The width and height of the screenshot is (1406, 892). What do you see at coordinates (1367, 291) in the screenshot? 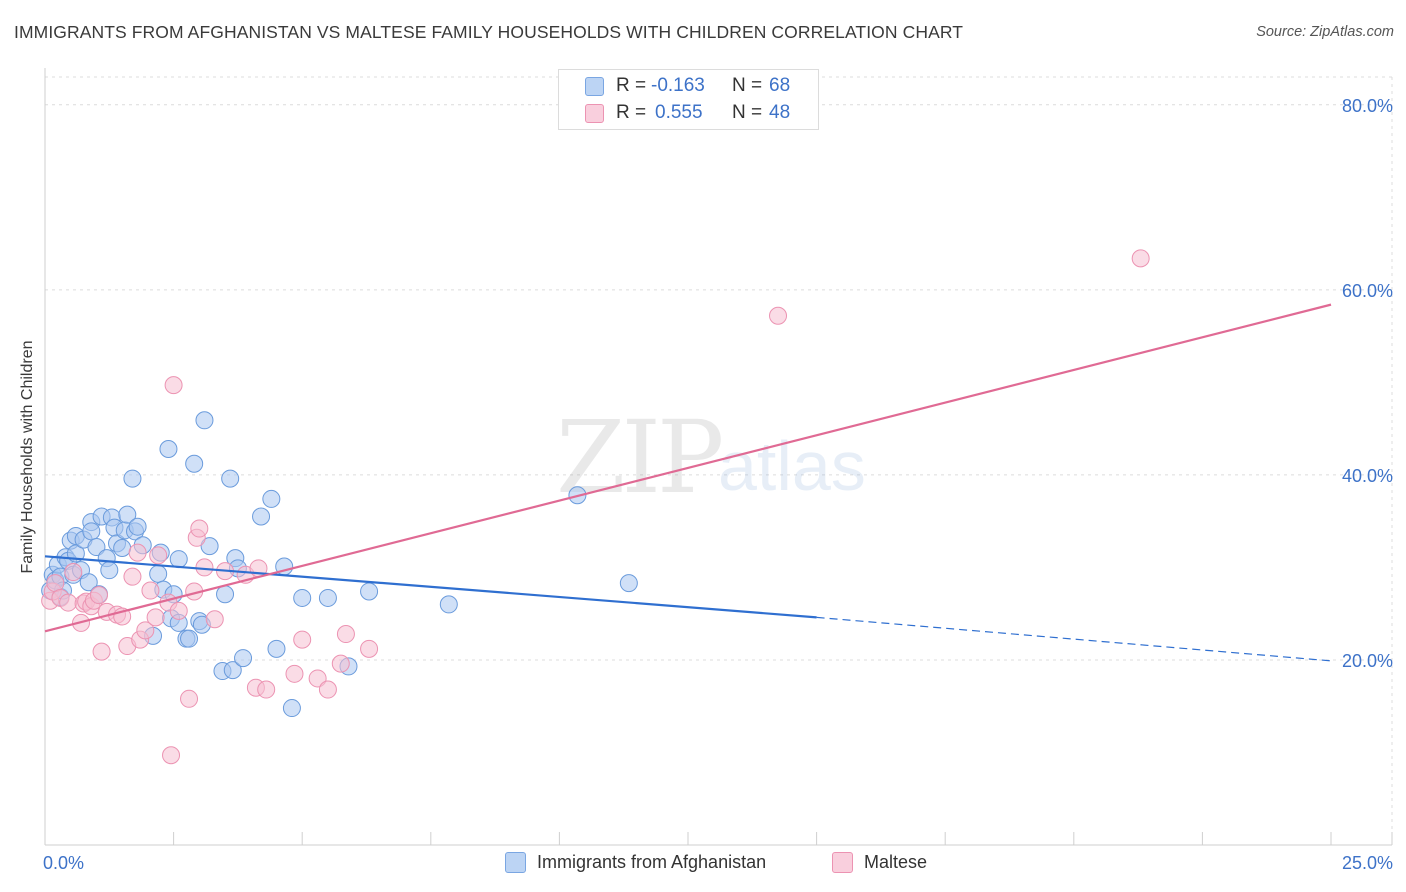
I see `y-tick-label: 60.0%` at bounding box center [1367, 291].